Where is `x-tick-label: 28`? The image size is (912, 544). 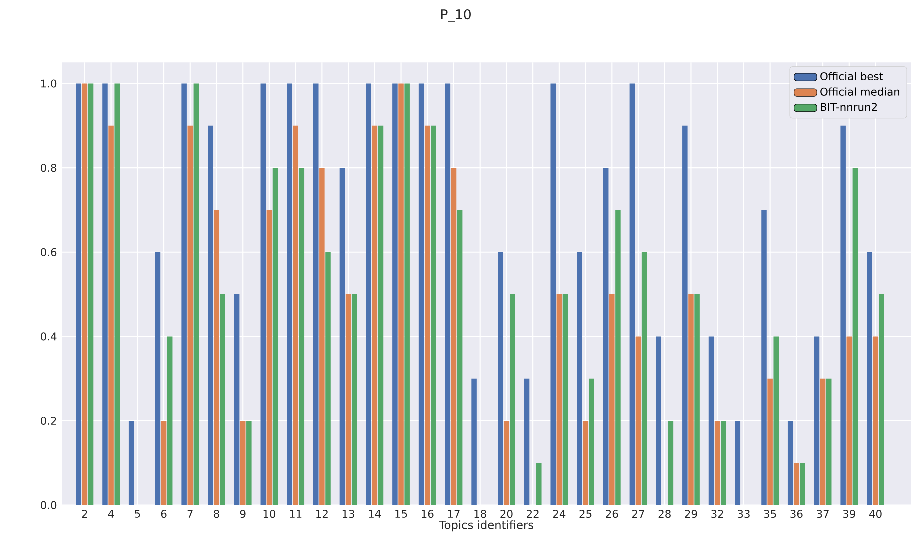
x-tick-label: 28 is located at coordinates (664, 514).